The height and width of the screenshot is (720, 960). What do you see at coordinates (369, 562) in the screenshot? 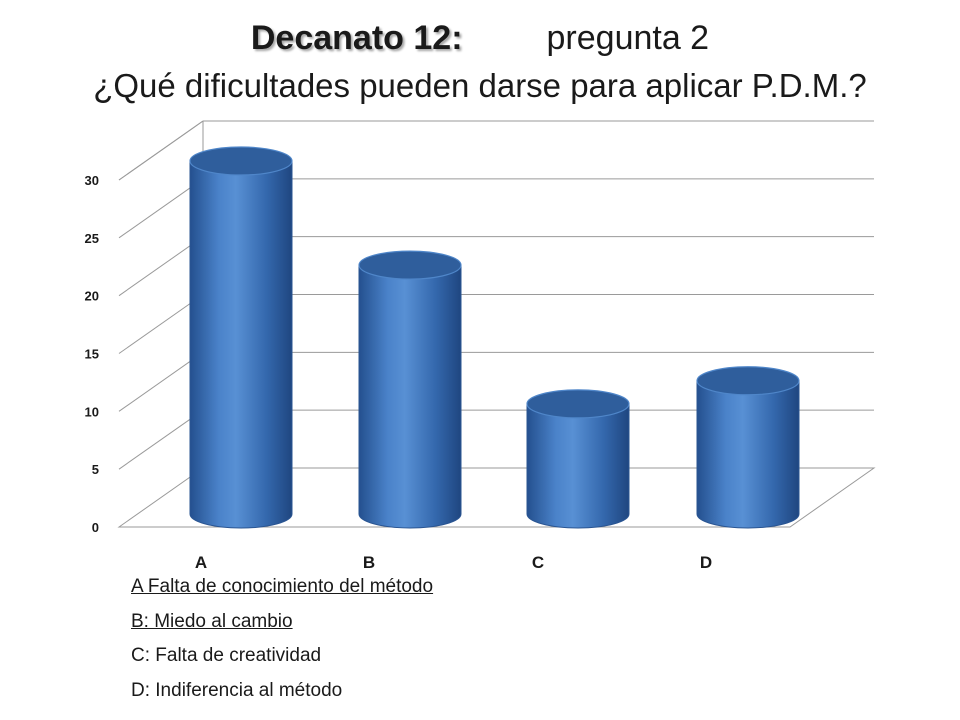
I see `x-tick-label: B` at bounding box center [369, 562].